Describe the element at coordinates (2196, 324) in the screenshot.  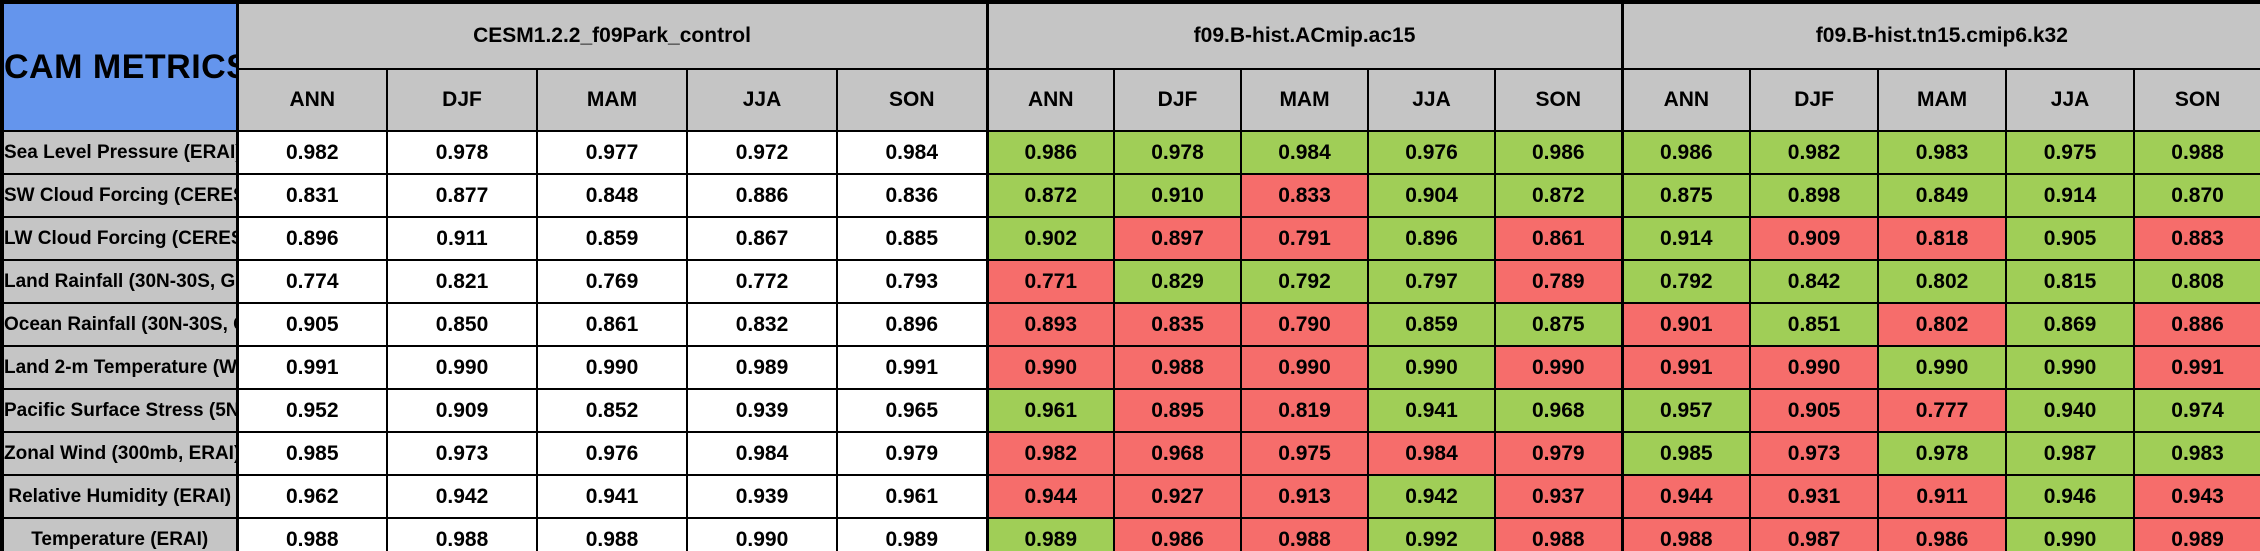
I see `value-cell: 0.886` at that location.